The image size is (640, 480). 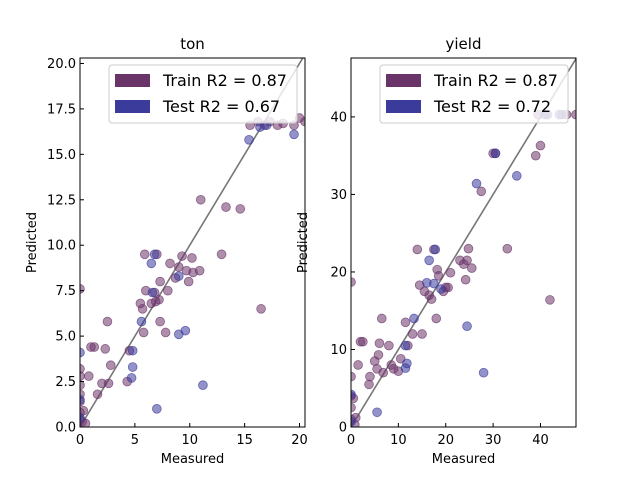 What do you see at coordinates (338, 195) in the screenshot?
I see `y-tick-label: 30` at bounding box center [338, 195].